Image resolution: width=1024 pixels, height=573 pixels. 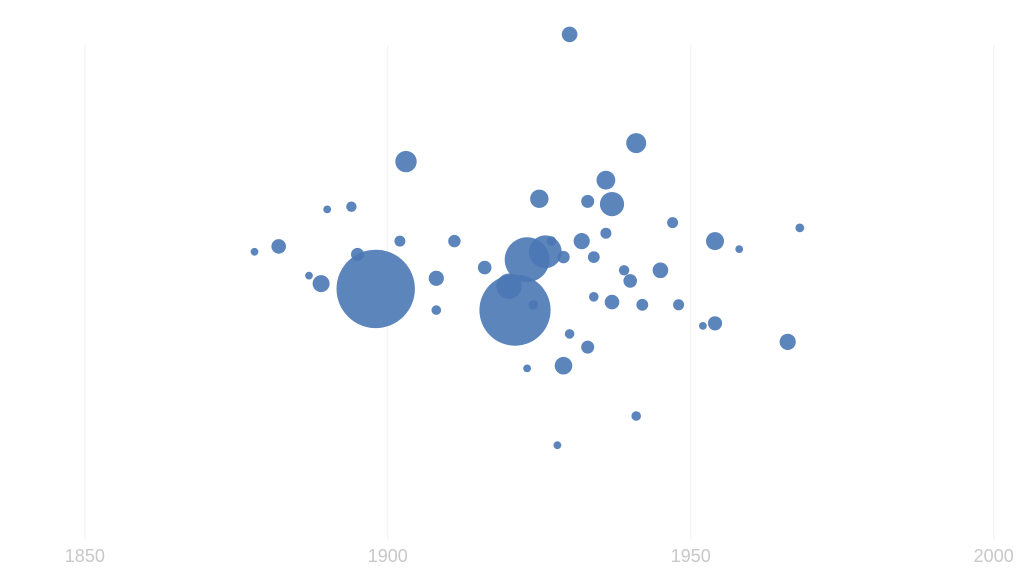 What do you see at coordinates (85, 556) in the screenshot?
I see `x-tick-label: 1850` at bounding box center [85, 556].